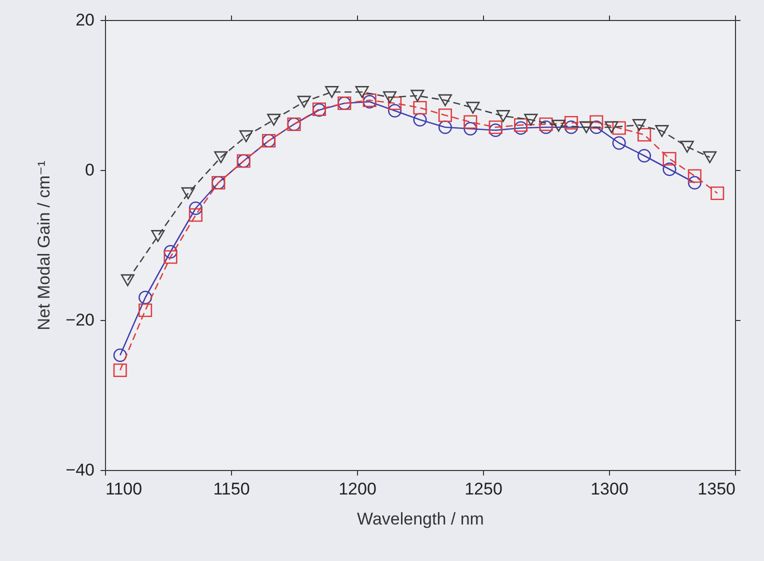 This screenshot has width=764, height=561. What do you see at coordinates (124, 489) in the screenshot?
I see `x-tick-label: 1100` at bounding box center [124, 489].